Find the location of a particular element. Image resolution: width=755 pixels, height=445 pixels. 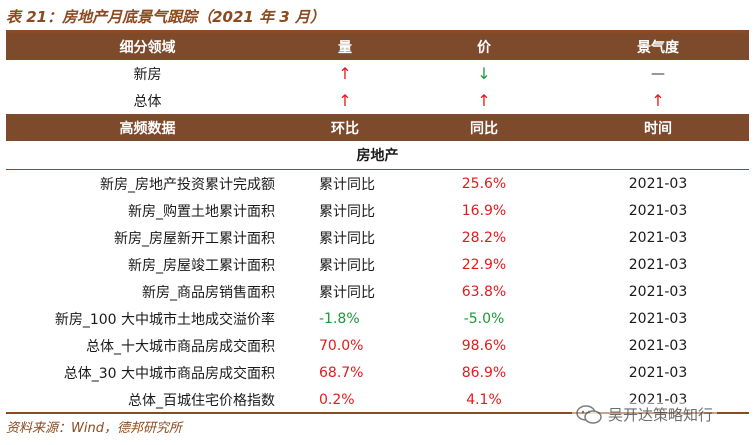

sentiment-arrow: — is located at coordinates (658, 73).